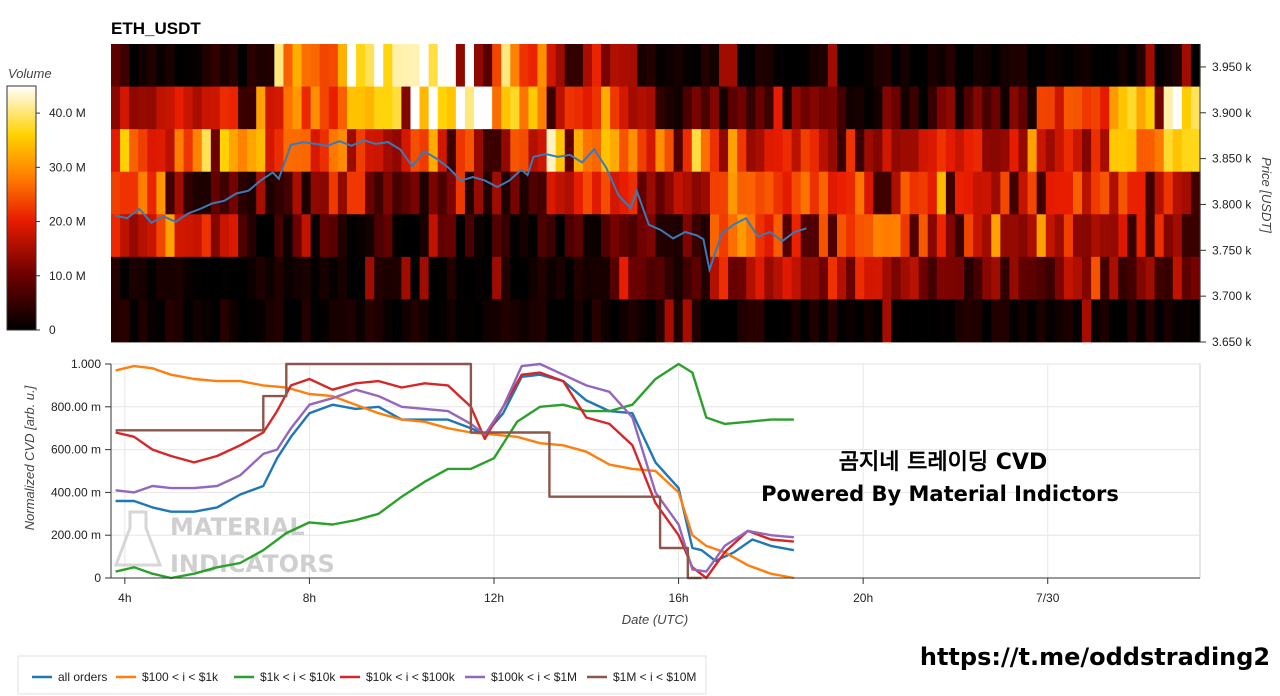 This screenshot has width=1280, height=696. Describe the element at coordinates (67, 276) in the screenshot. I see `colorbar-tick-label: 10.0 M` at that location.